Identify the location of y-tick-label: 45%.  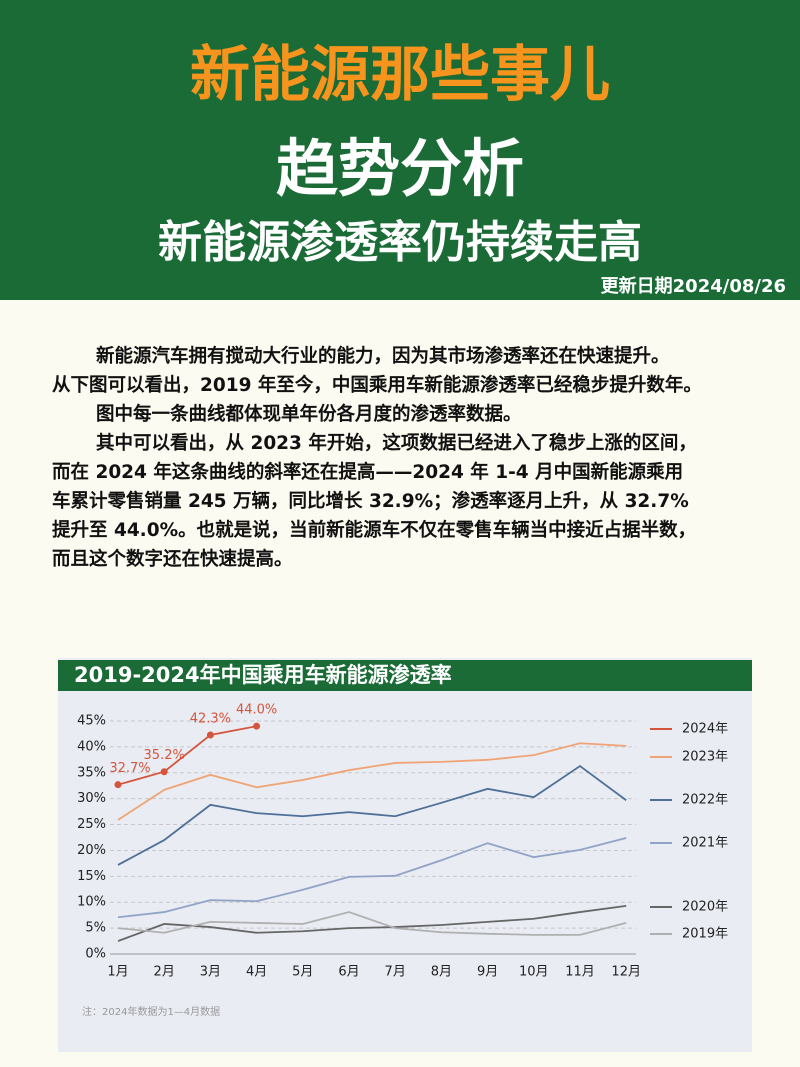
(91, 721).